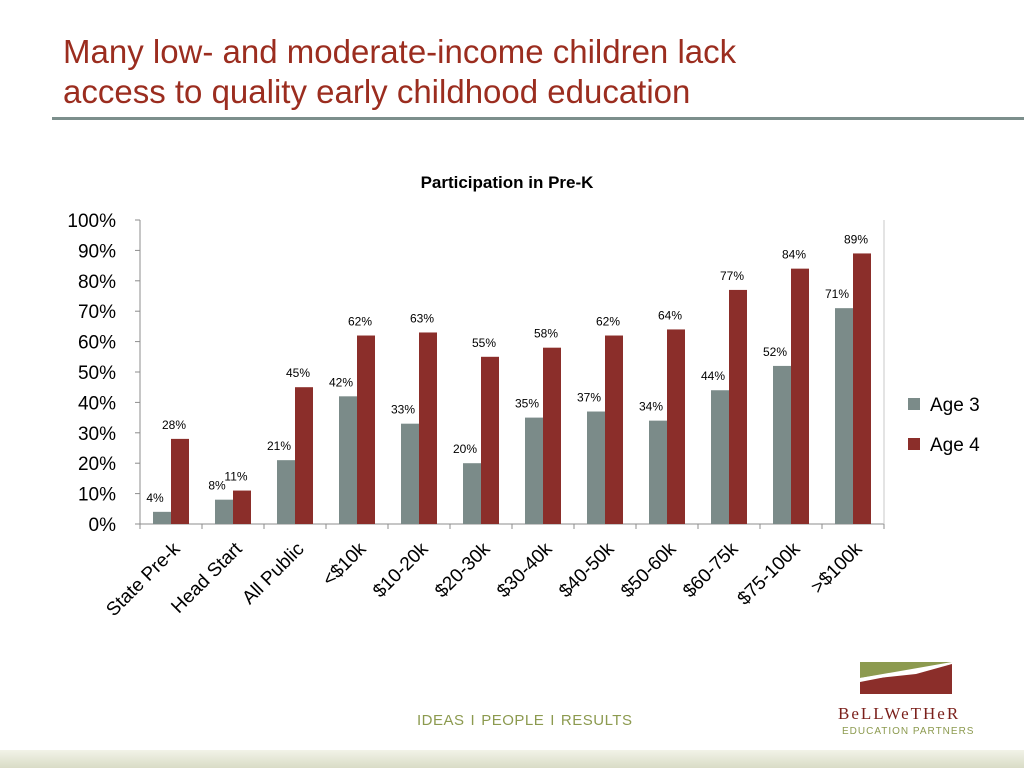 The height and width of the screenshot is (768, 1024). What do you see at coordinates (711, 570) in the screenshot?
I see `x-tick-label: $60-75k` at bounding box center [711, 570].